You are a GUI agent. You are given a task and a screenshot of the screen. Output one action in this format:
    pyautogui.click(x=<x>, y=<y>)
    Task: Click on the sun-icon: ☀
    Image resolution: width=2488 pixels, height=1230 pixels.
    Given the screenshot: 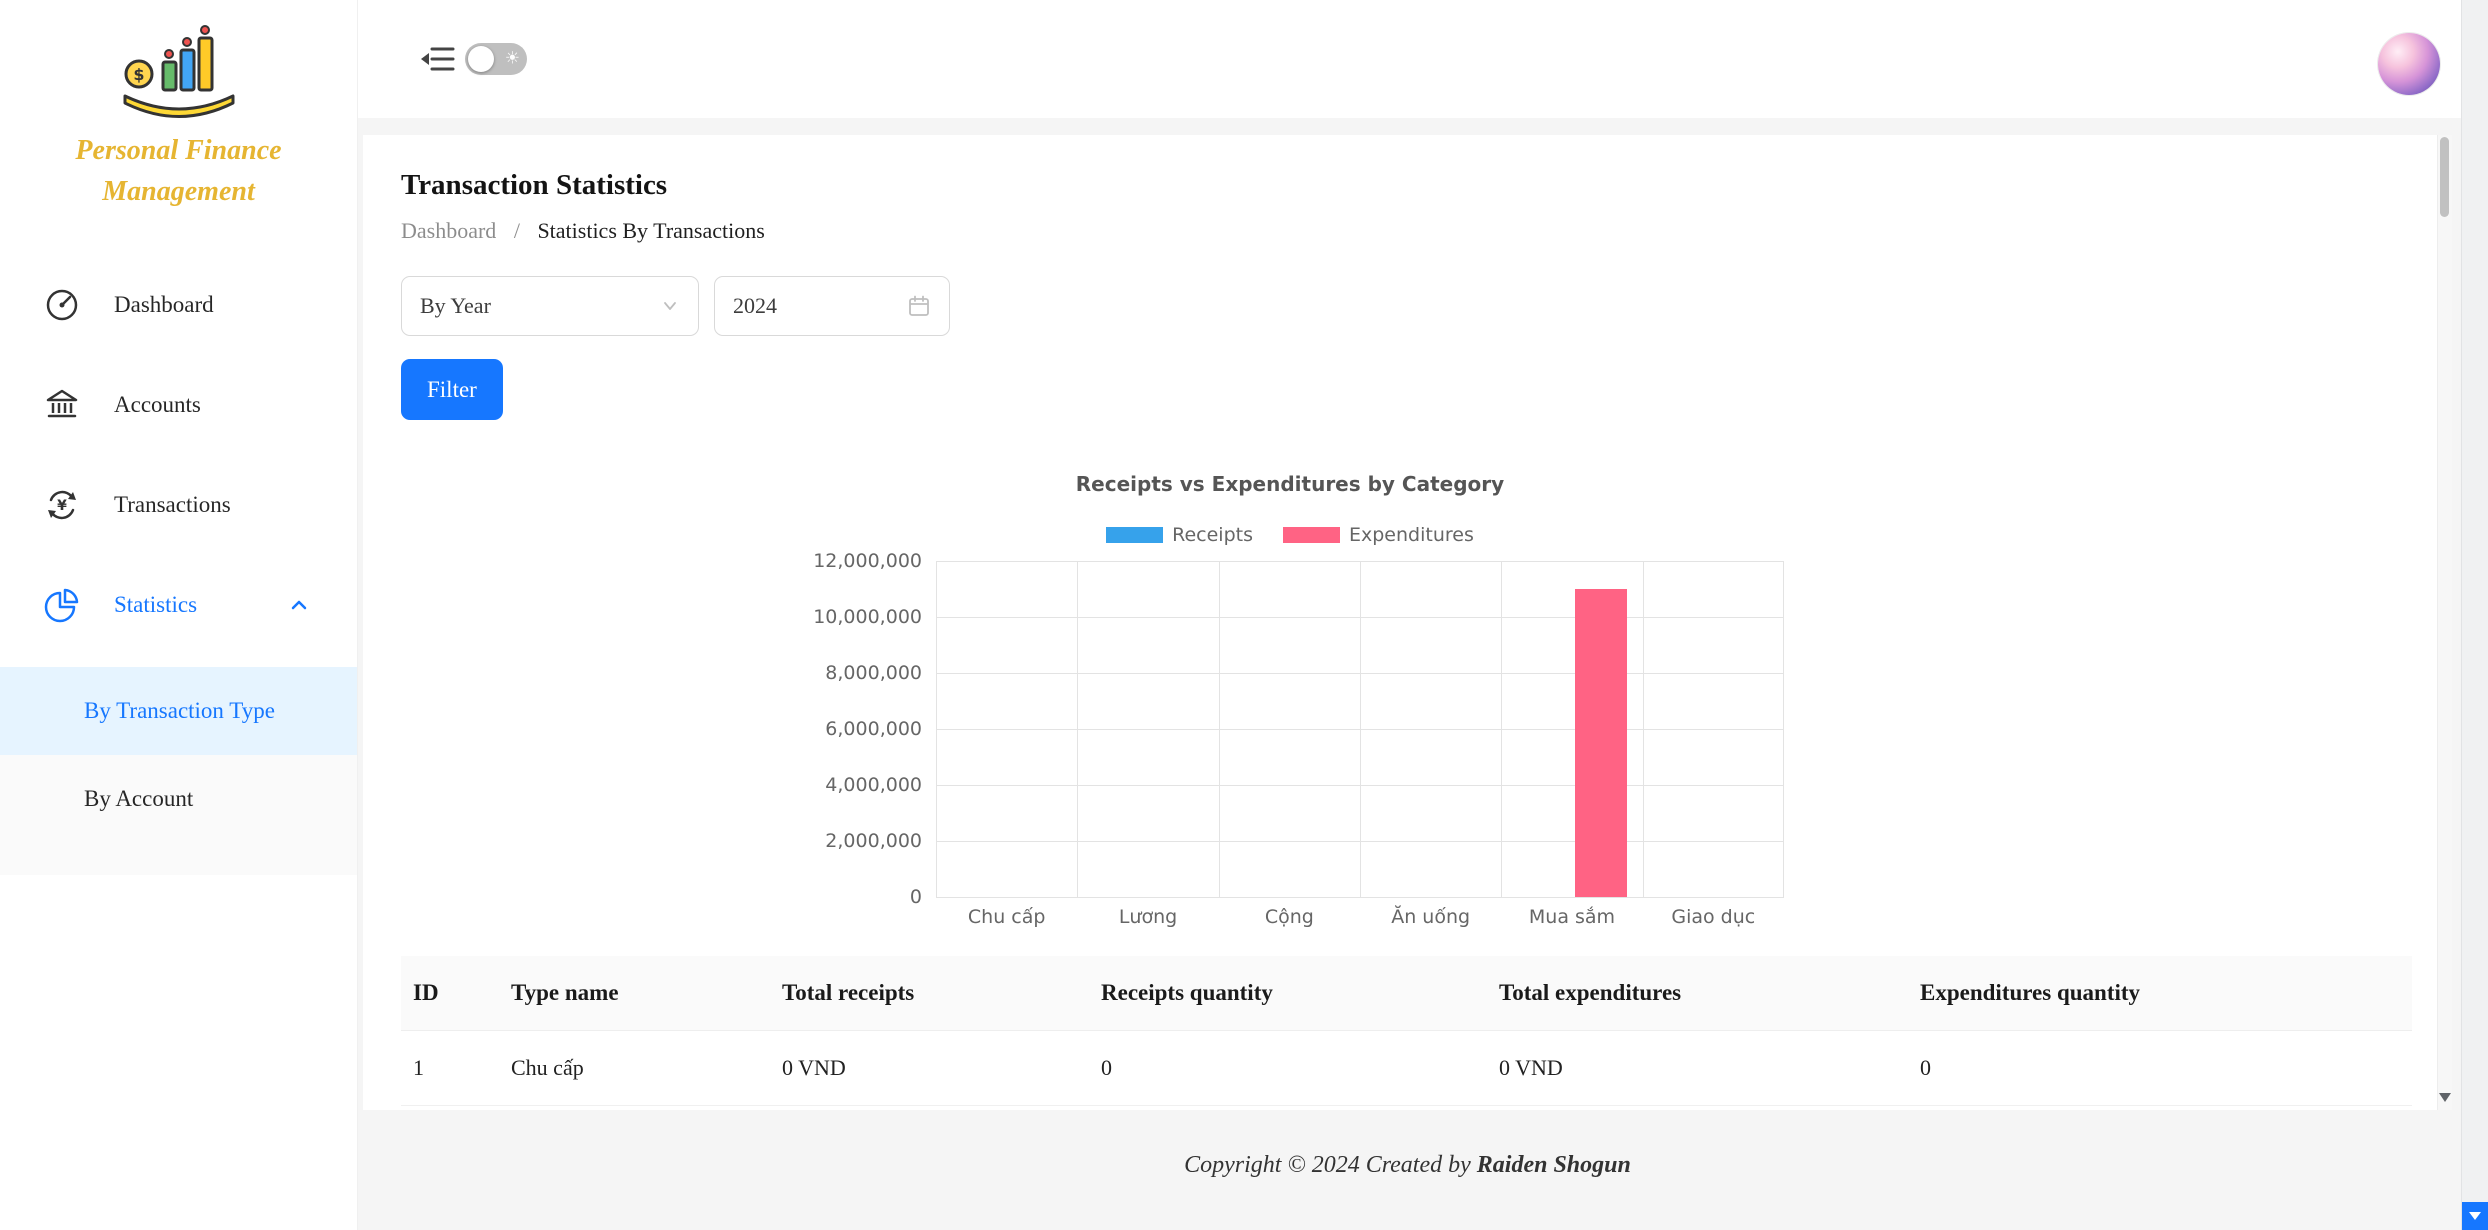 What is the action you would take?
    pyautogui.click(x=512, y=58)
    